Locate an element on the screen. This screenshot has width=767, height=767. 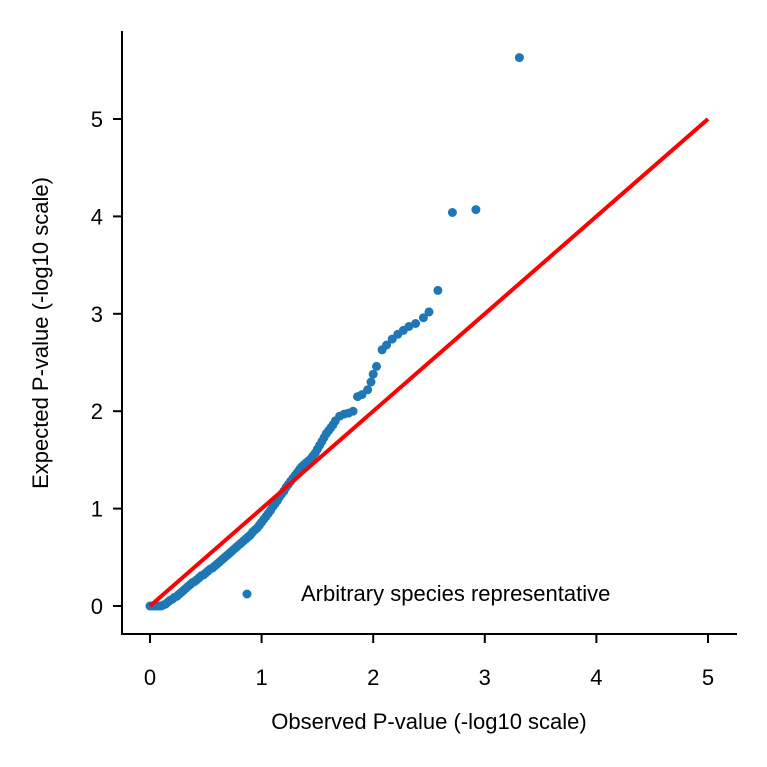
x-tick-label: 2 is located at coordinates (373, 677).